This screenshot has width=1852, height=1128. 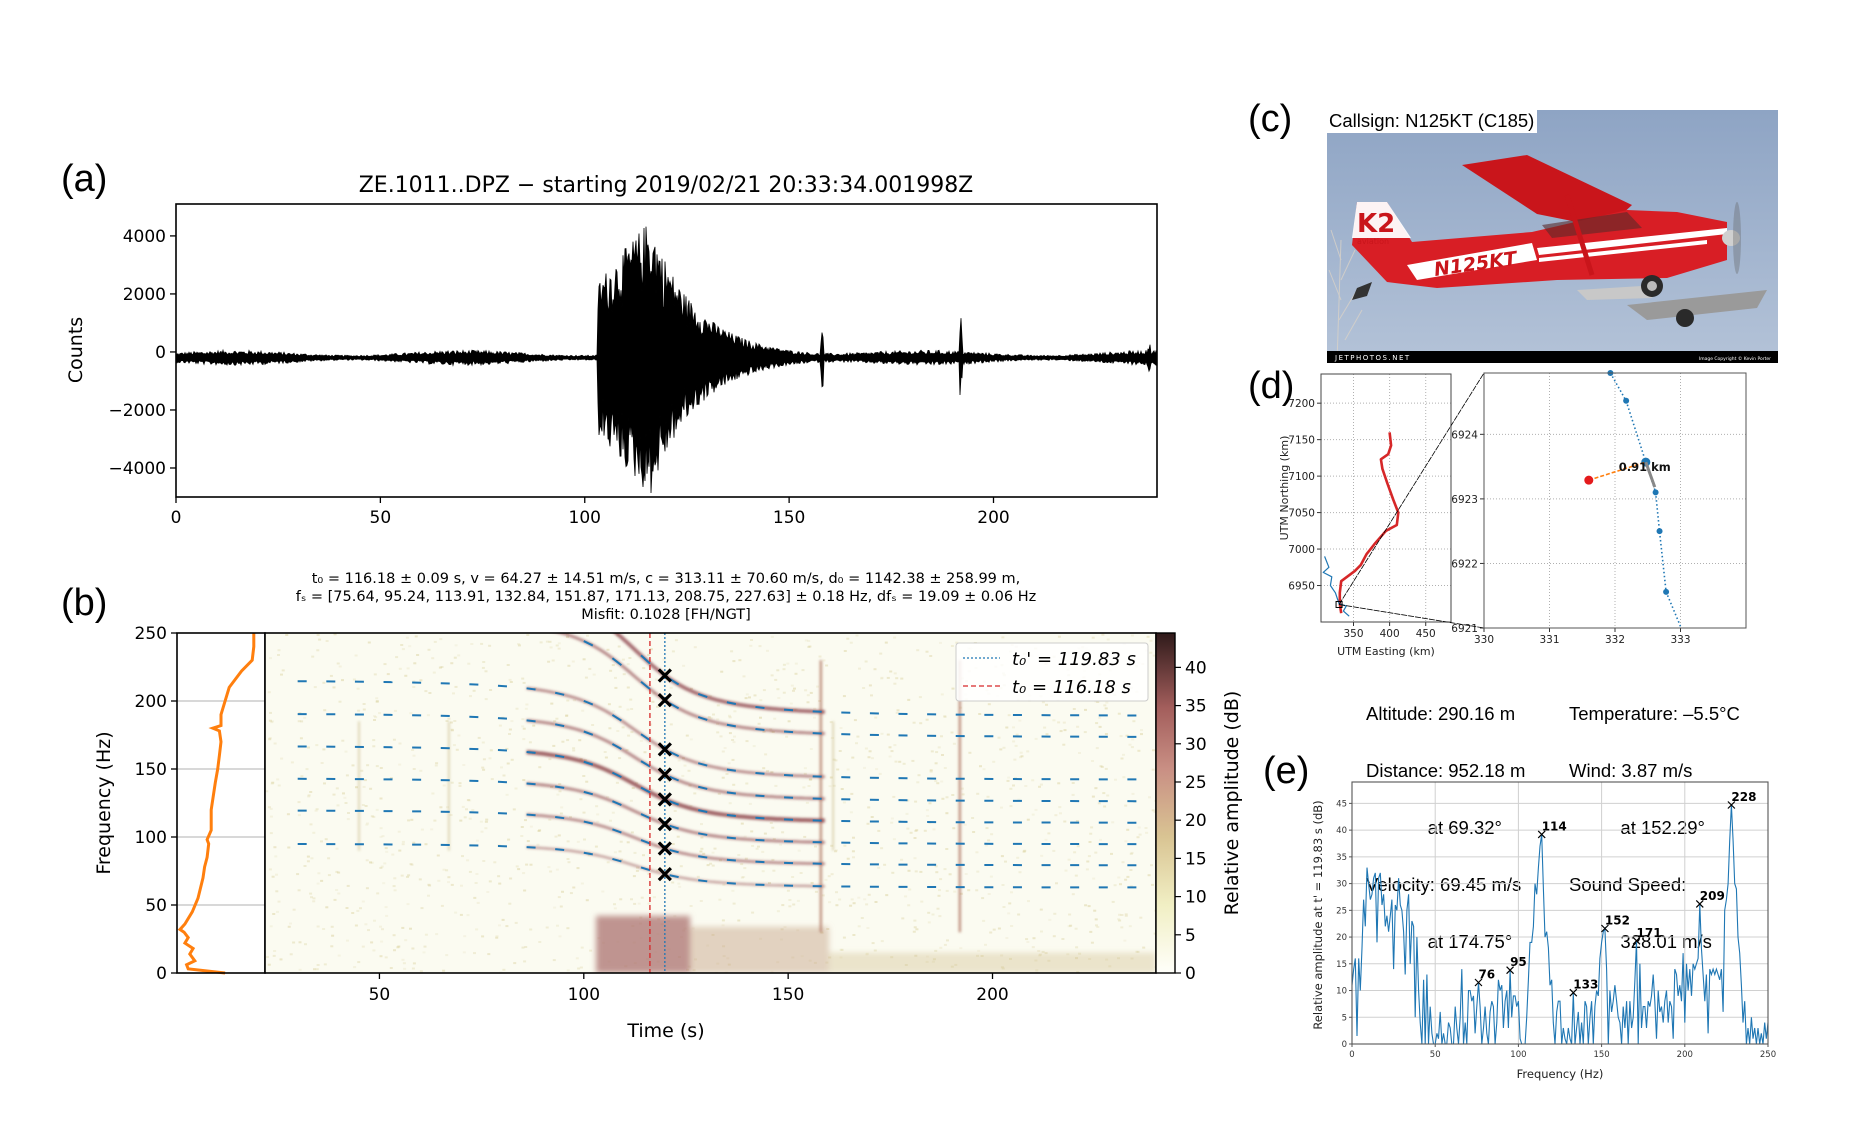 I want to click on photo-watermark: JETPHOTOS.NET, so click(x=1372, y=358).